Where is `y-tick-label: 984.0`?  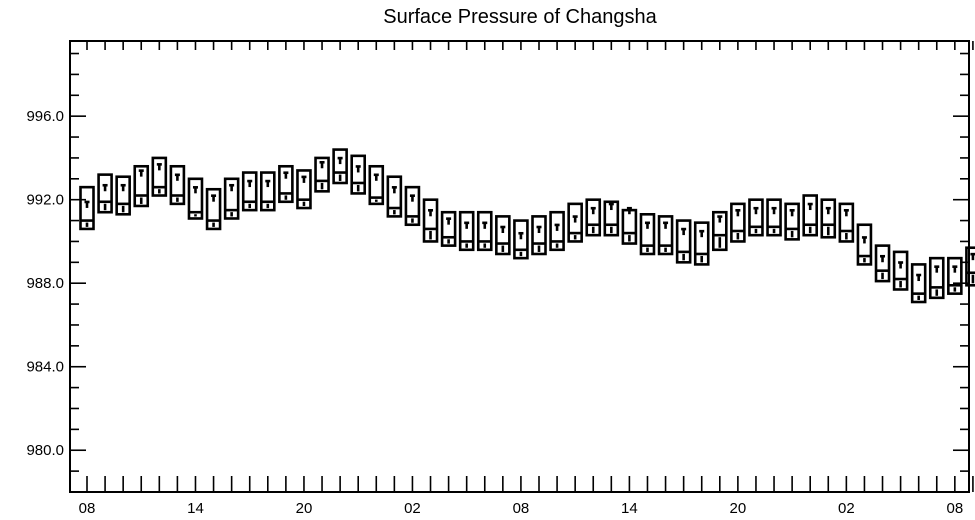
y-tick-label: 984.0 is located at coordinates (45, 367).